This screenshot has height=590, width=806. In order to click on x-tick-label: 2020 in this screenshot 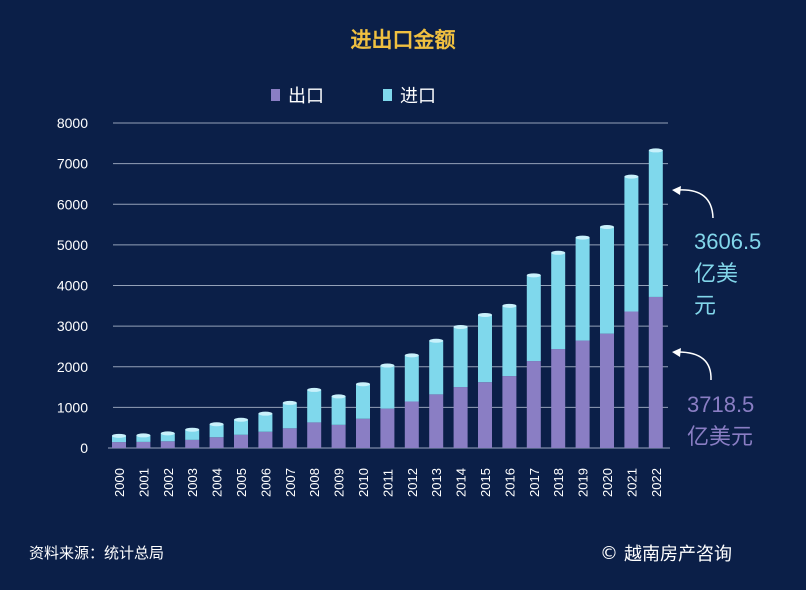, I will do `click(607, 482)`.